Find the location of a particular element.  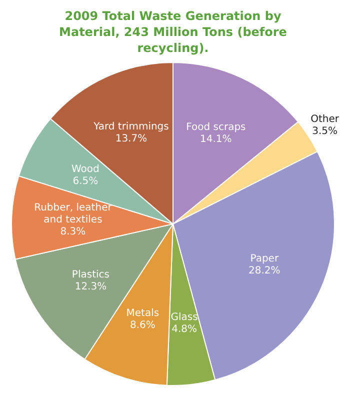

chart-title: 2009 Total Waste Generation by Material, 243 Million Tons (before recycling). is located at coordinates (173, 32).